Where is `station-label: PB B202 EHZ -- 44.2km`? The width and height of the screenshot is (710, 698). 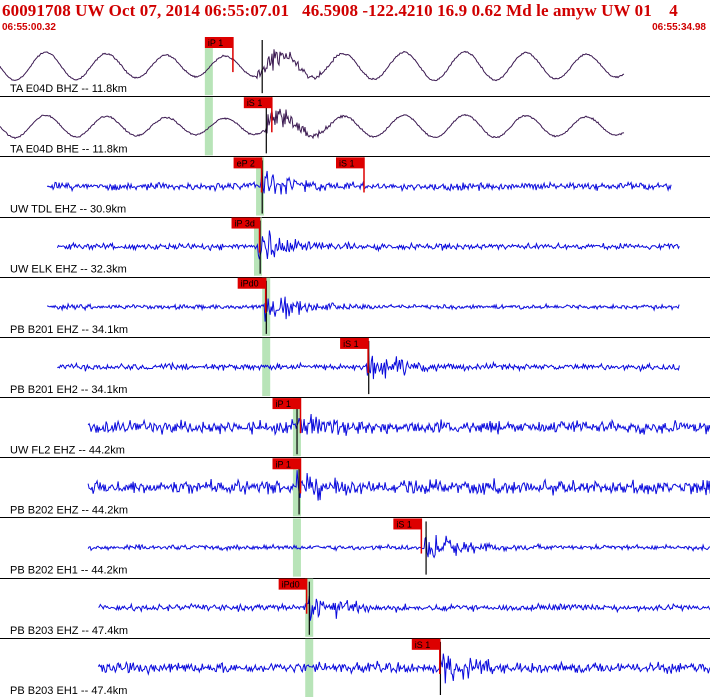 station-label: PB B202 EHZ -- 44.2km is located at coordinates (69, 510).